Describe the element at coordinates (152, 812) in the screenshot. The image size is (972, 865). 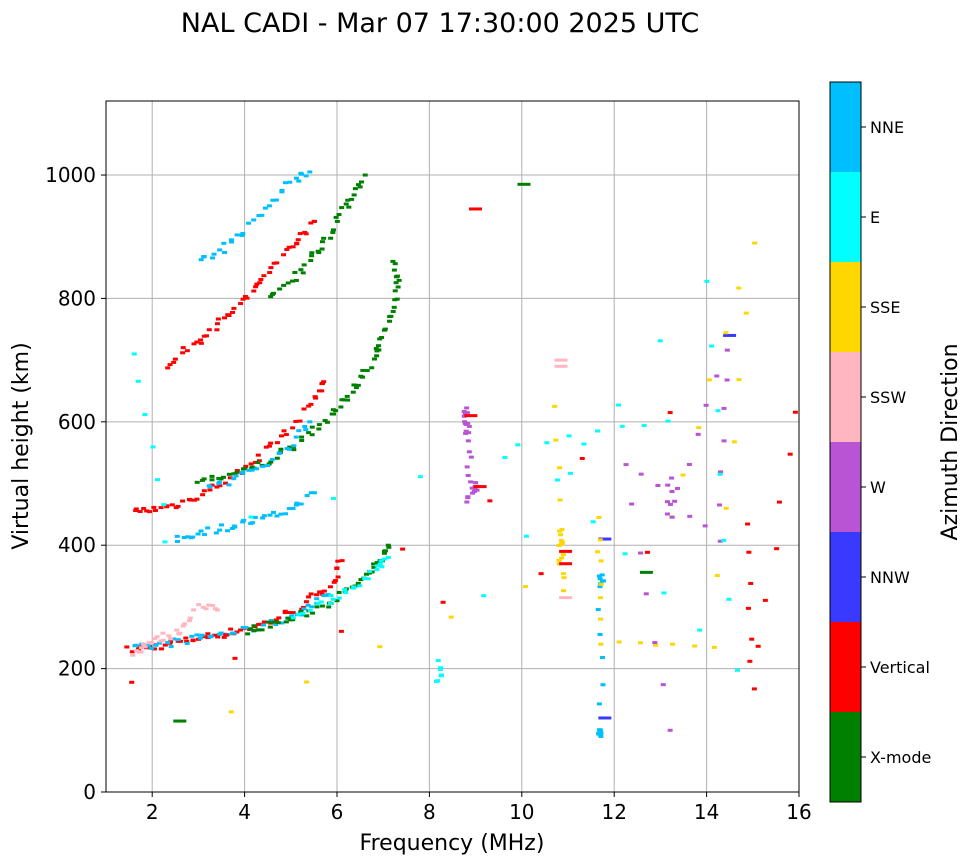
I see `x-tick-label: 2` at that location.